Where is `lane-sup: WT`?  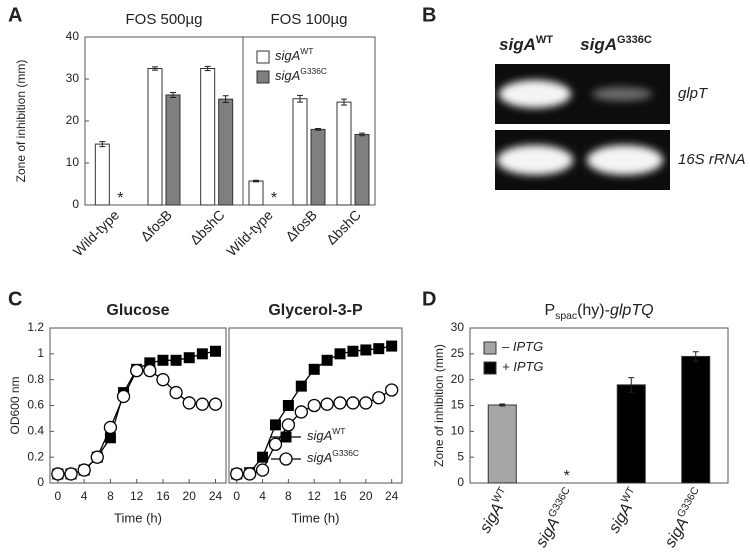
lane-sup: WT is located at coordinates (544, 40).